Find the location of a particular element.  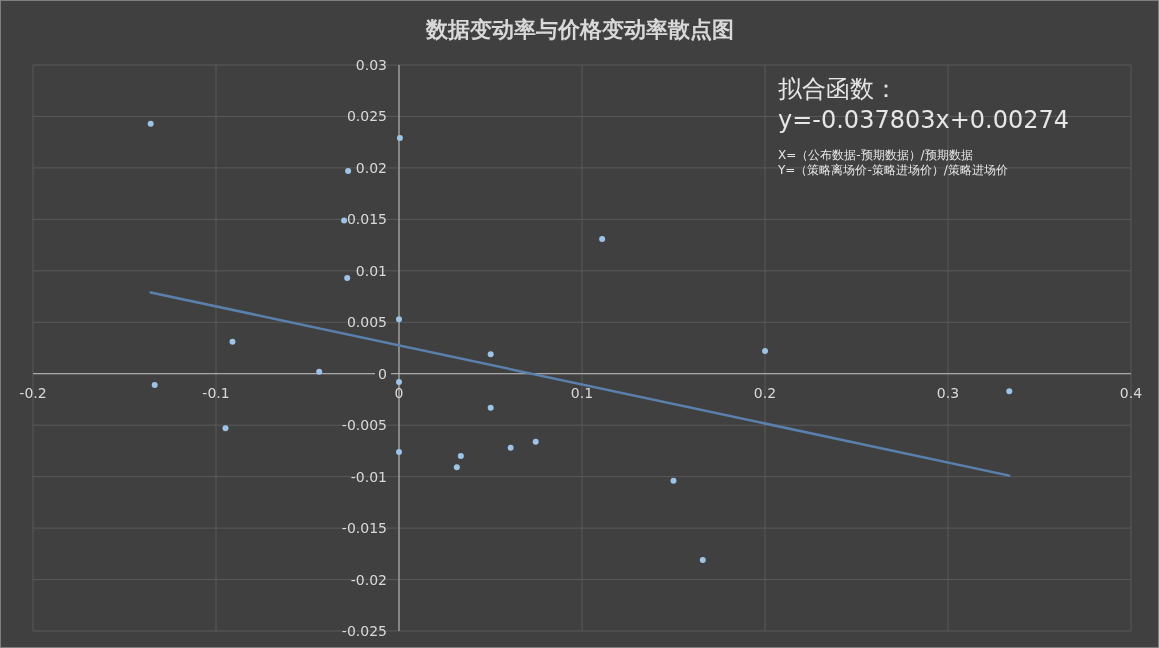

x-tick-label: 0 is located at coordinates (399, 392).